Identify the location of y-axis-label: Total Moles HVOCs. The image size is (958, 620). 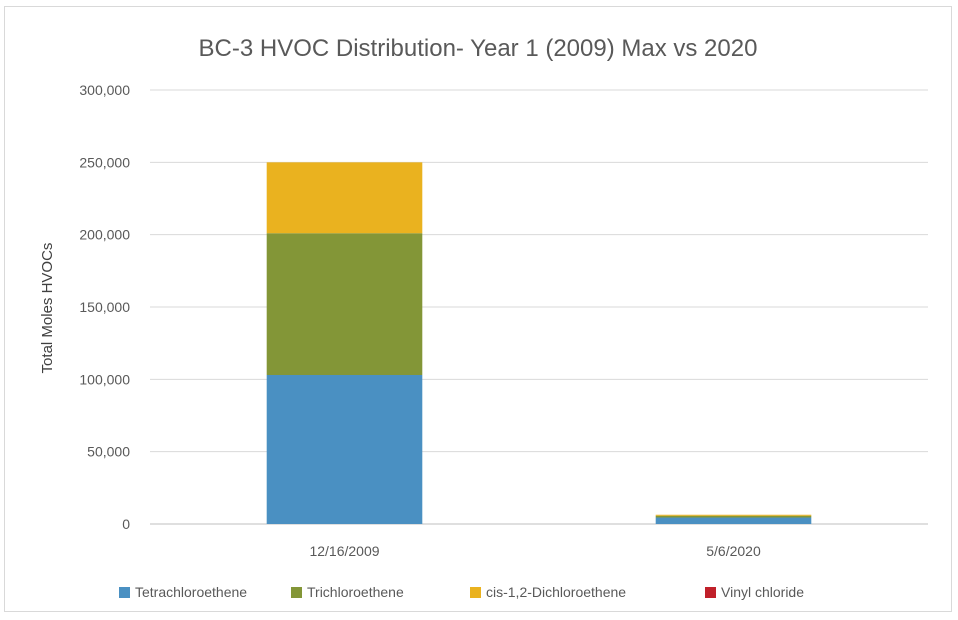
(47, 308).